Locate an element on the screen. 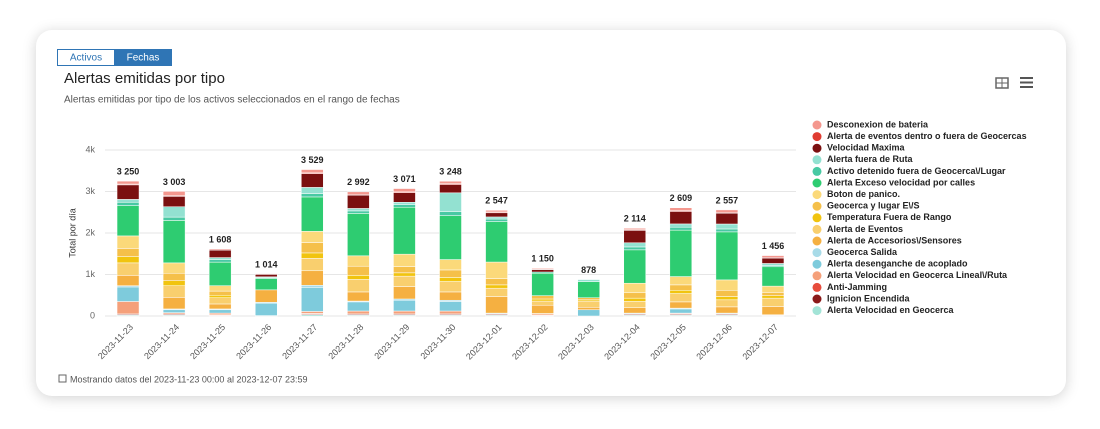  tab-active is located at coordinates (143, 57).